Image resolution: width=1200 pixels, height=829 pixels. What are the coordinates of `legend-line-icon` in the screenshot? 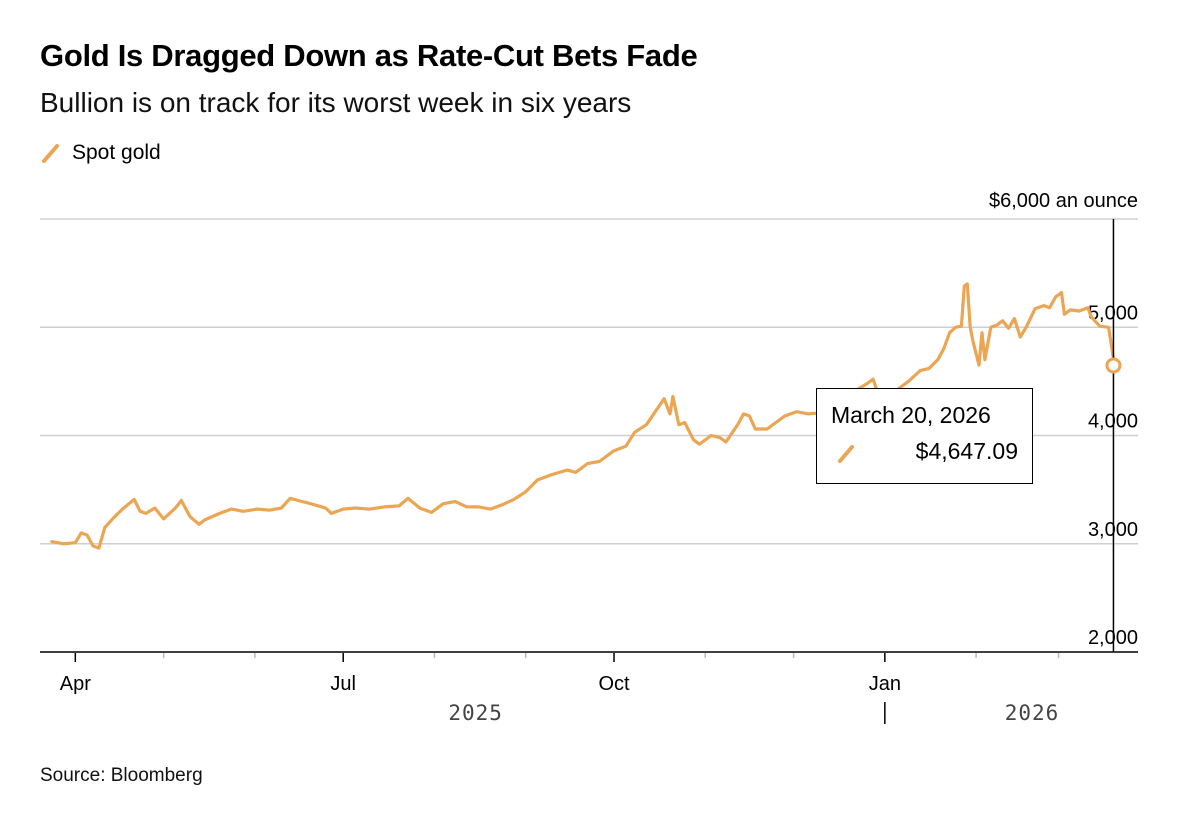 It's located at (50, 153).